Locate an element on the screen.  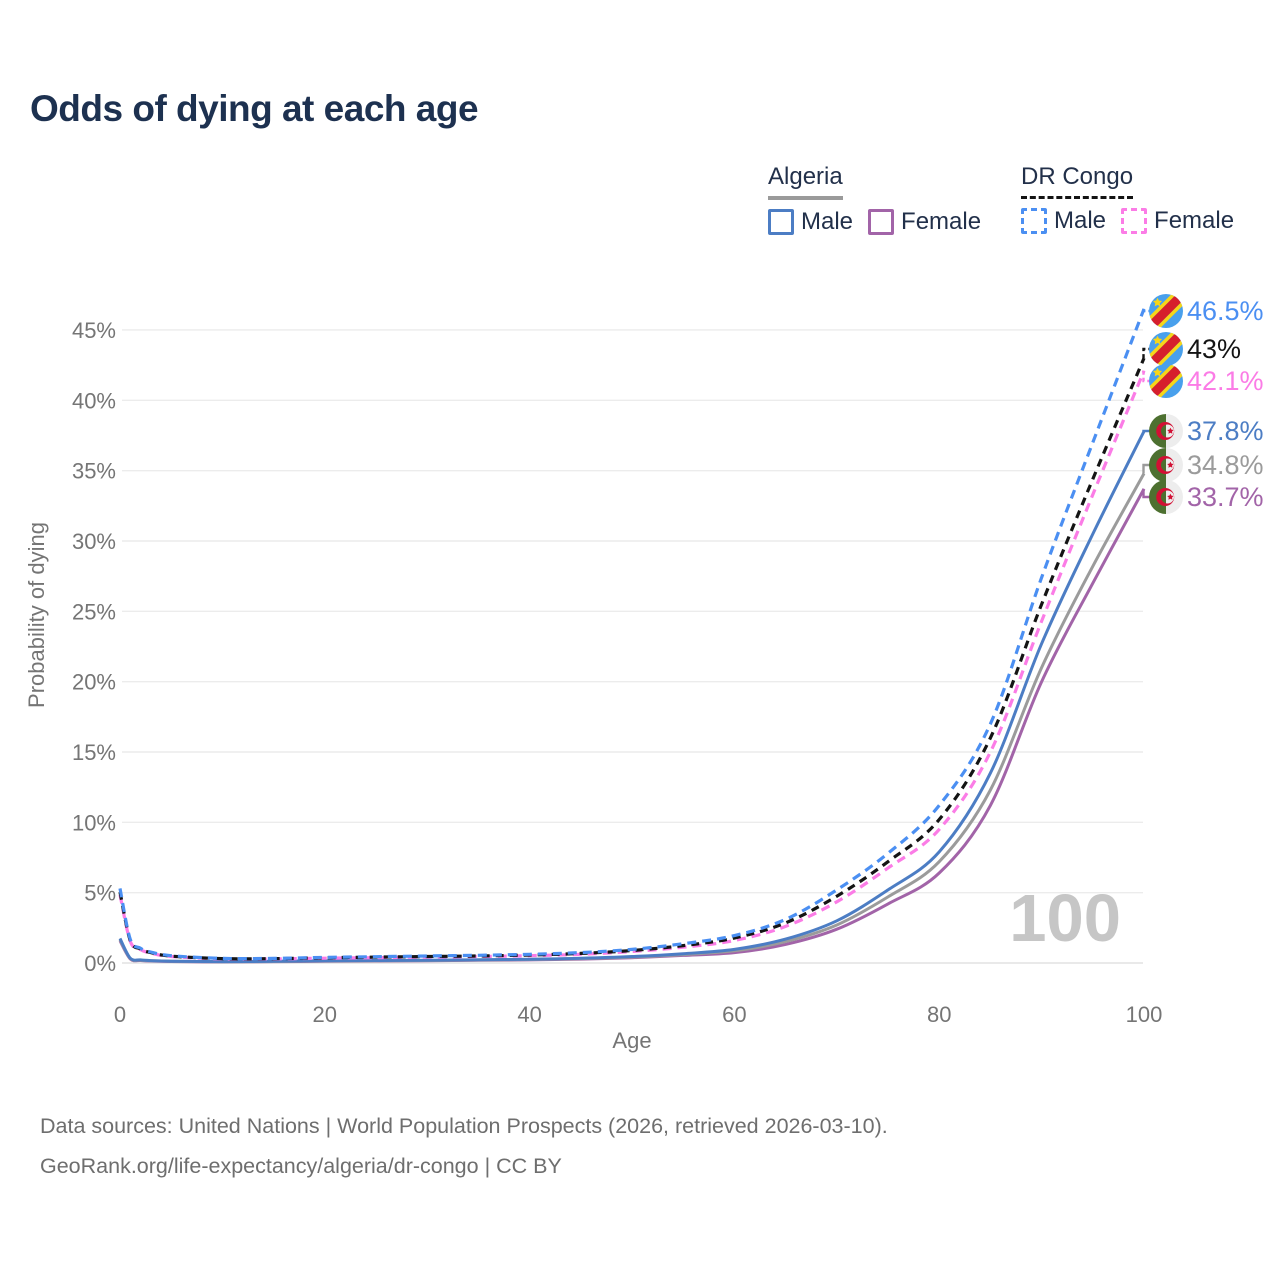
y-tick-label: 35% is located at coordinates (94, 471).